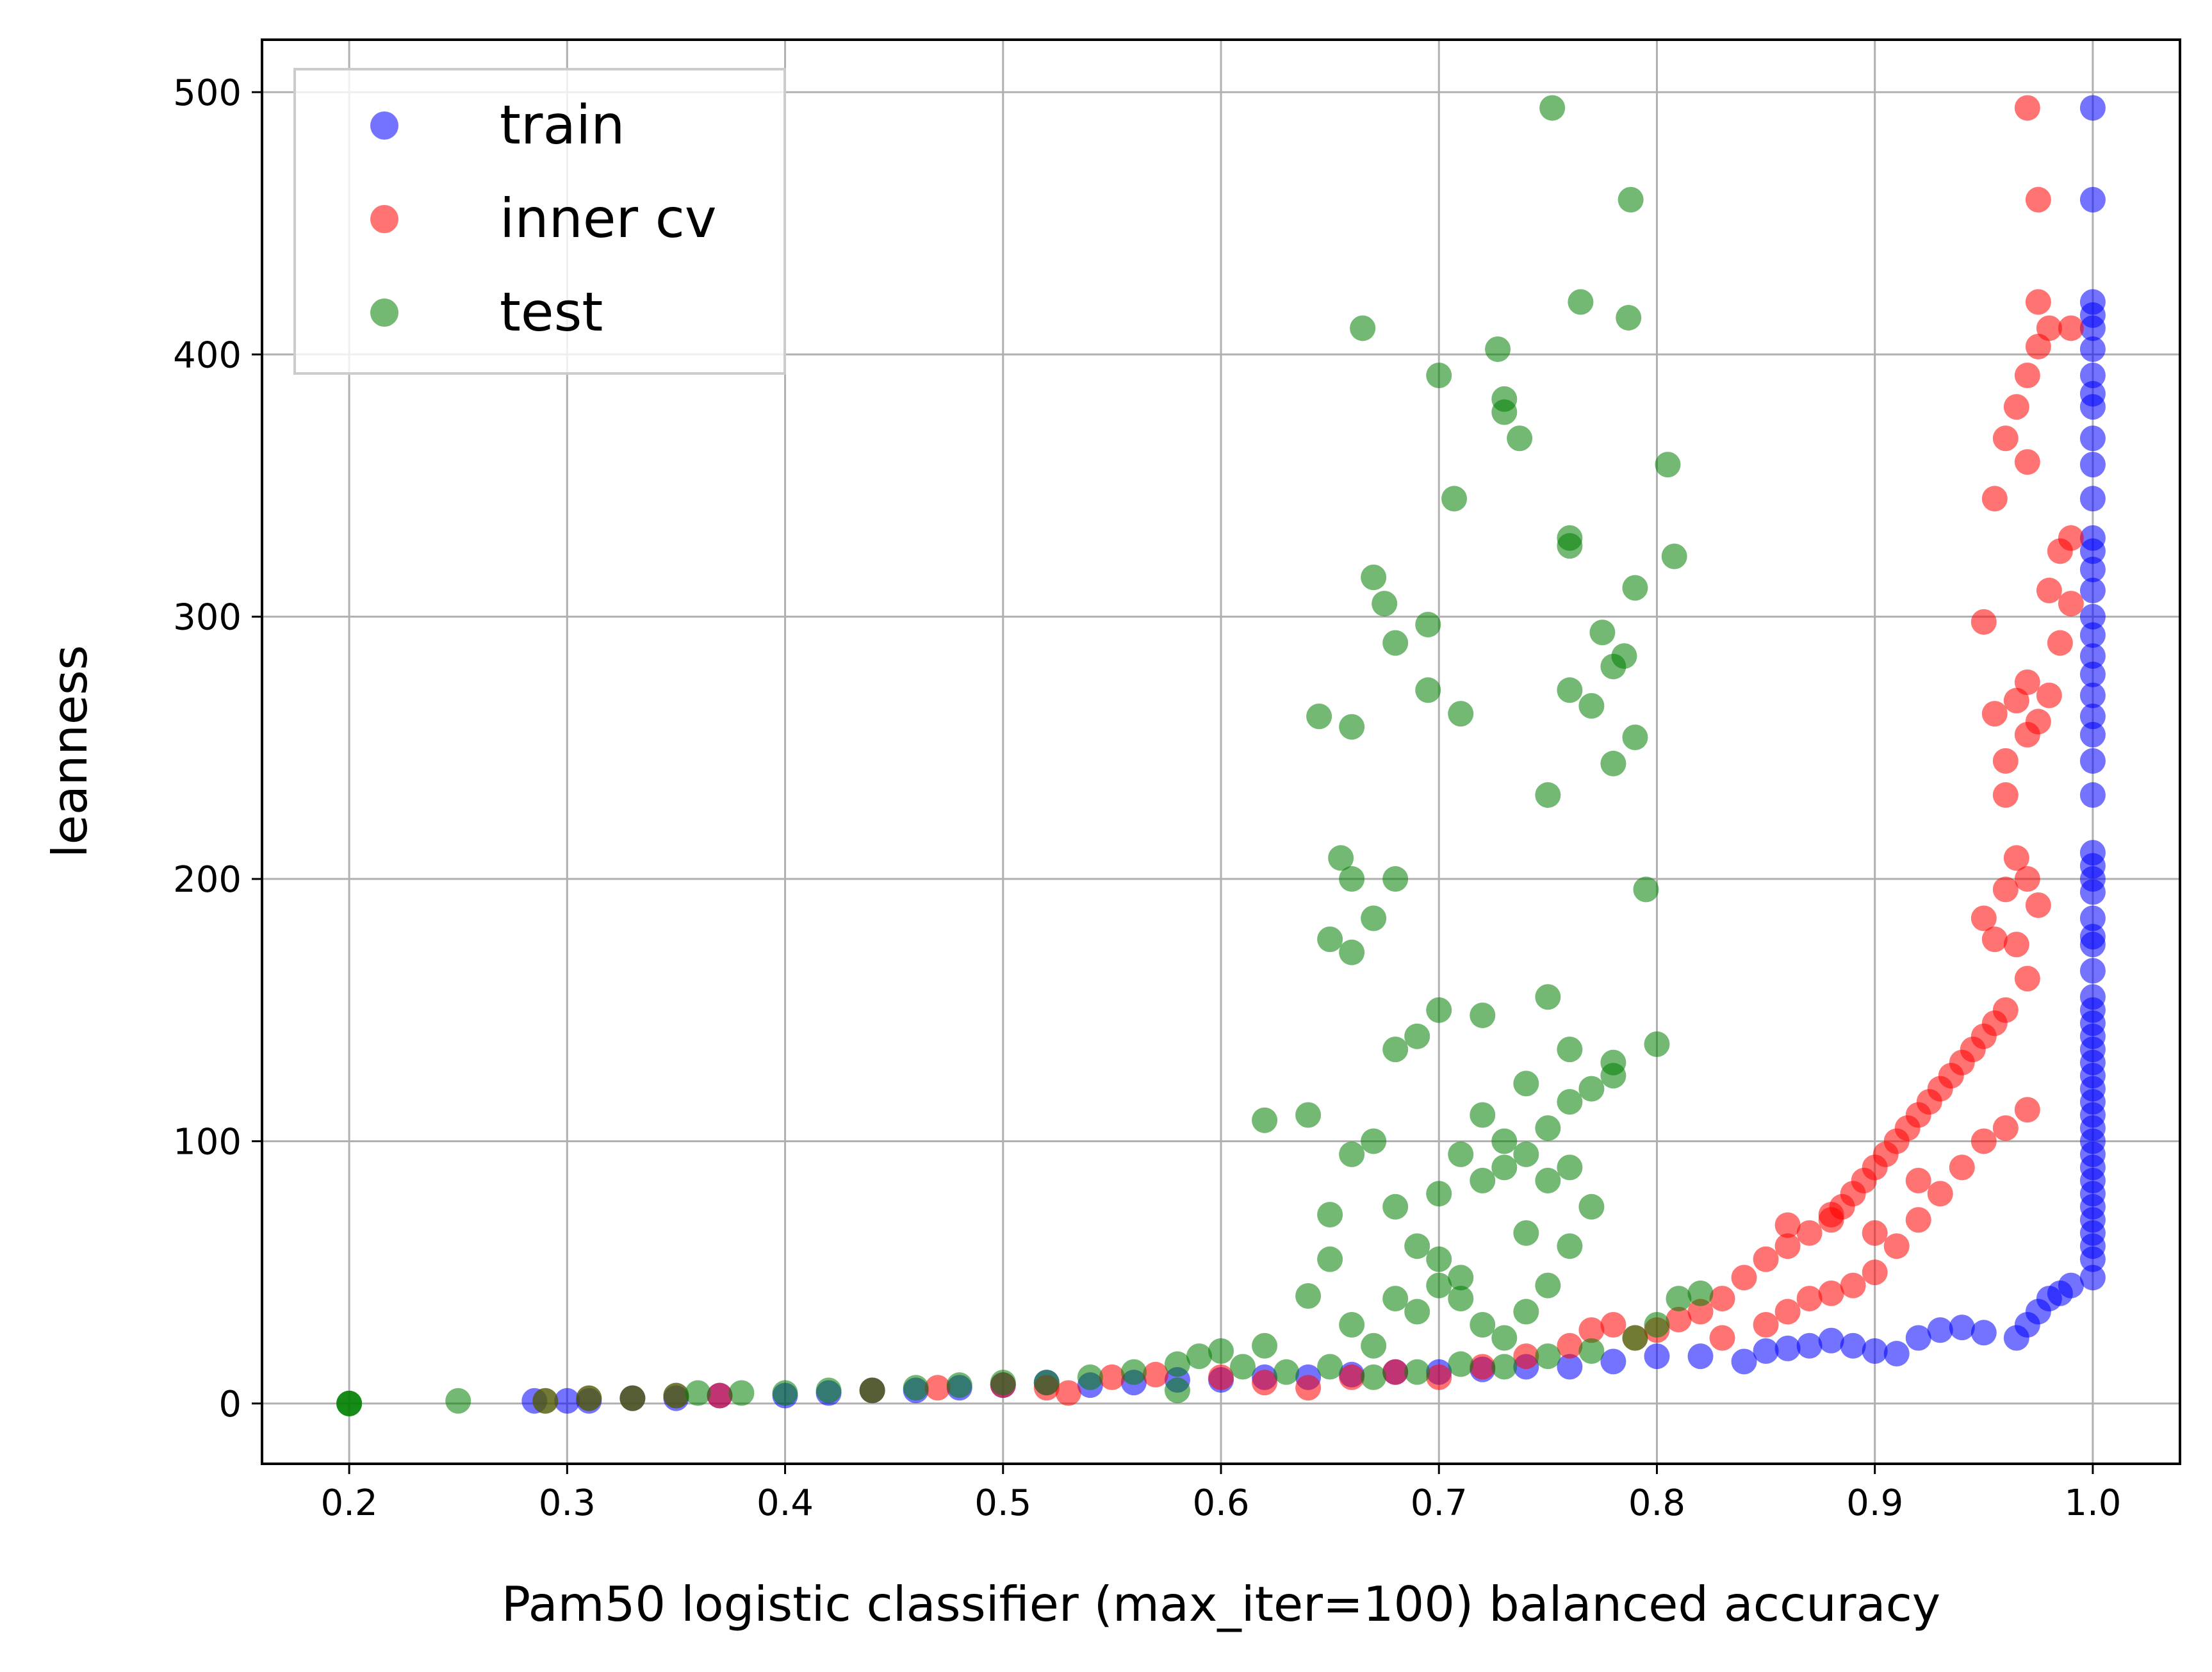 This screenshot has width=2212, height=1672. Describe the element at coordinates (1657, 1503) in the screenshot. I see `x-tick-label: 0.8` at that location.